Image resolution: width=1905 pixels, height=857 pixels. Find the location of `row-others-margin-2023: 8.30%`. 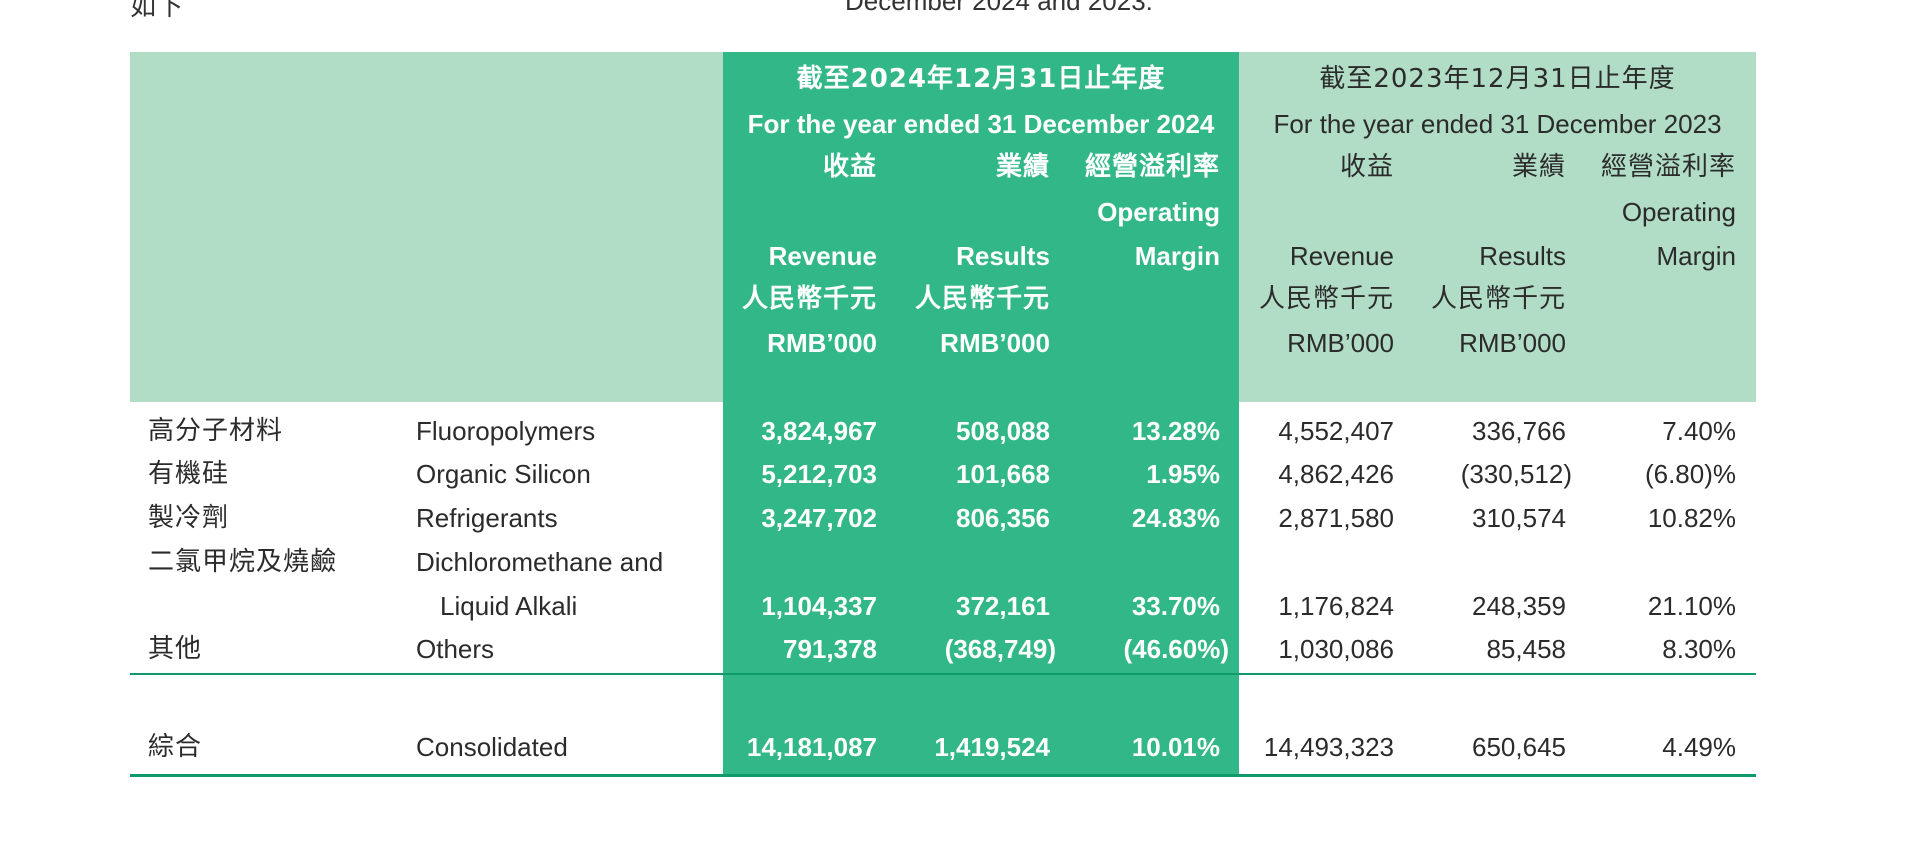

row-others-margin-2023: 8.30% is located at coordinates (1699, 649).